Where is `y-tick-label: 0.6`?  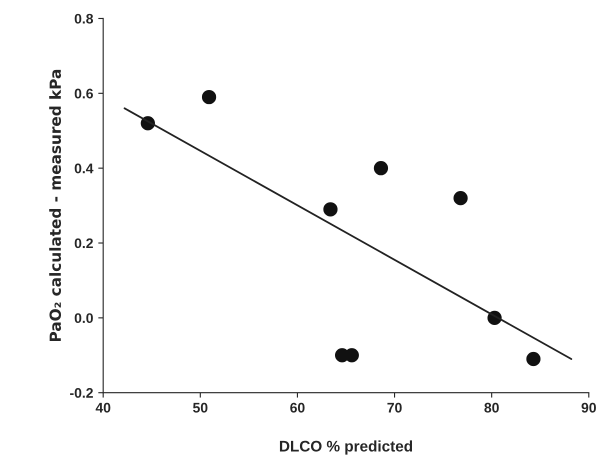 y-tick-label: 0.6 is located at coordinates (83, 93).